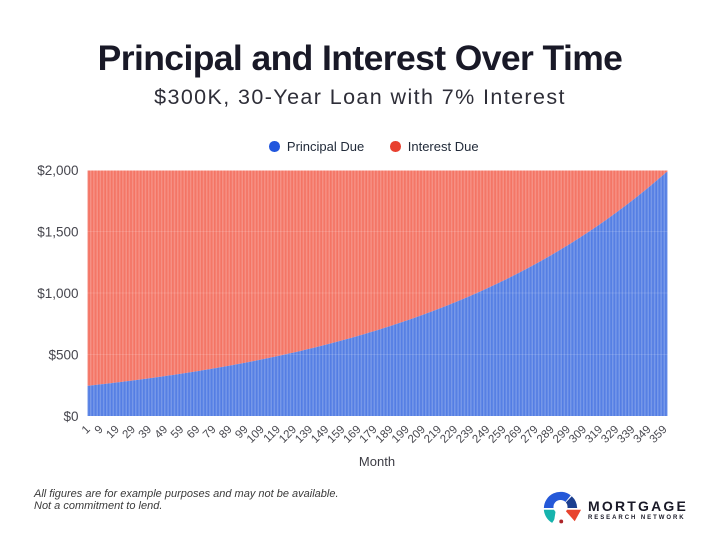 The width and height of the screenshot is (720, 539). Describe the element at coordinates (57, 170) in the screenshot. I see `svg-text: $2,000` at that location.